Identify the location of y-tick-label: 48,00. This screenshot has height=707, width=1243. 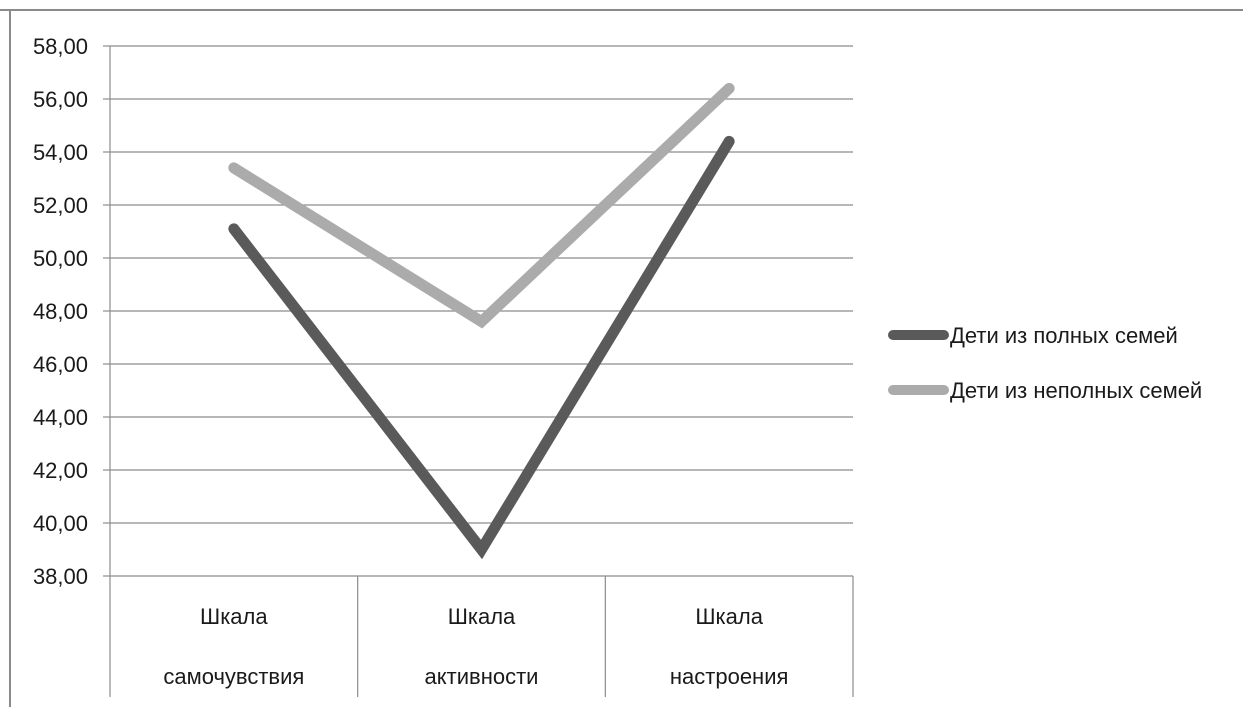
(60, 311).